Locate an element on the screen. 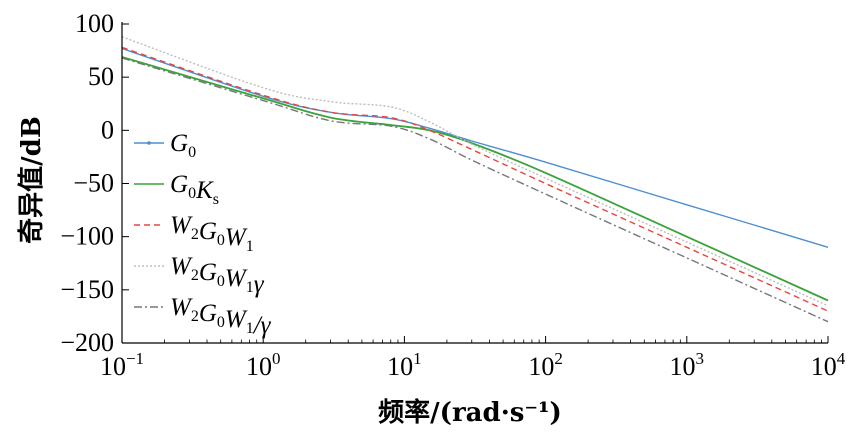 The width and height of the screenshot is (860, 436). x-tick-label: 10⁴ is located at coordinates (828, 365).